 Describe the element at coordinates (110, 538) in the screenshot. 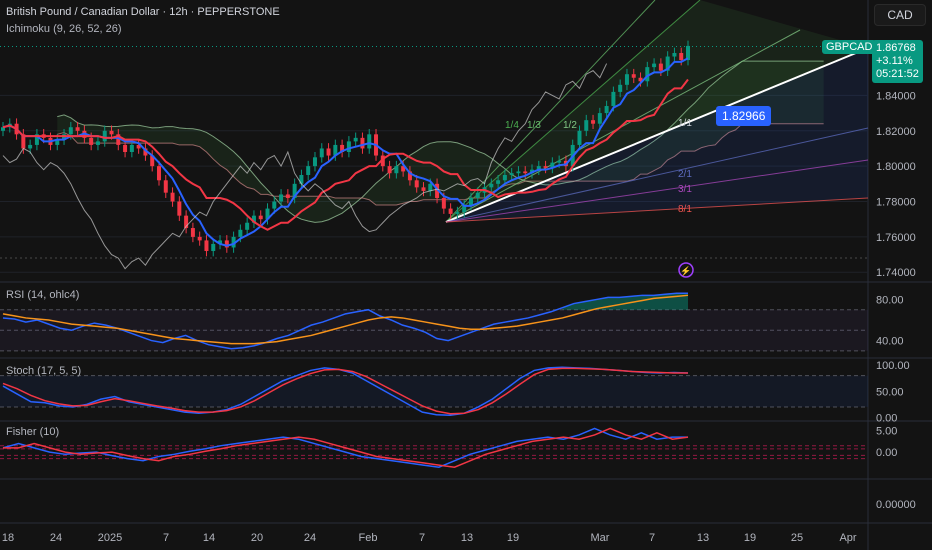

I see `time-axis-label: 2025` at that location.